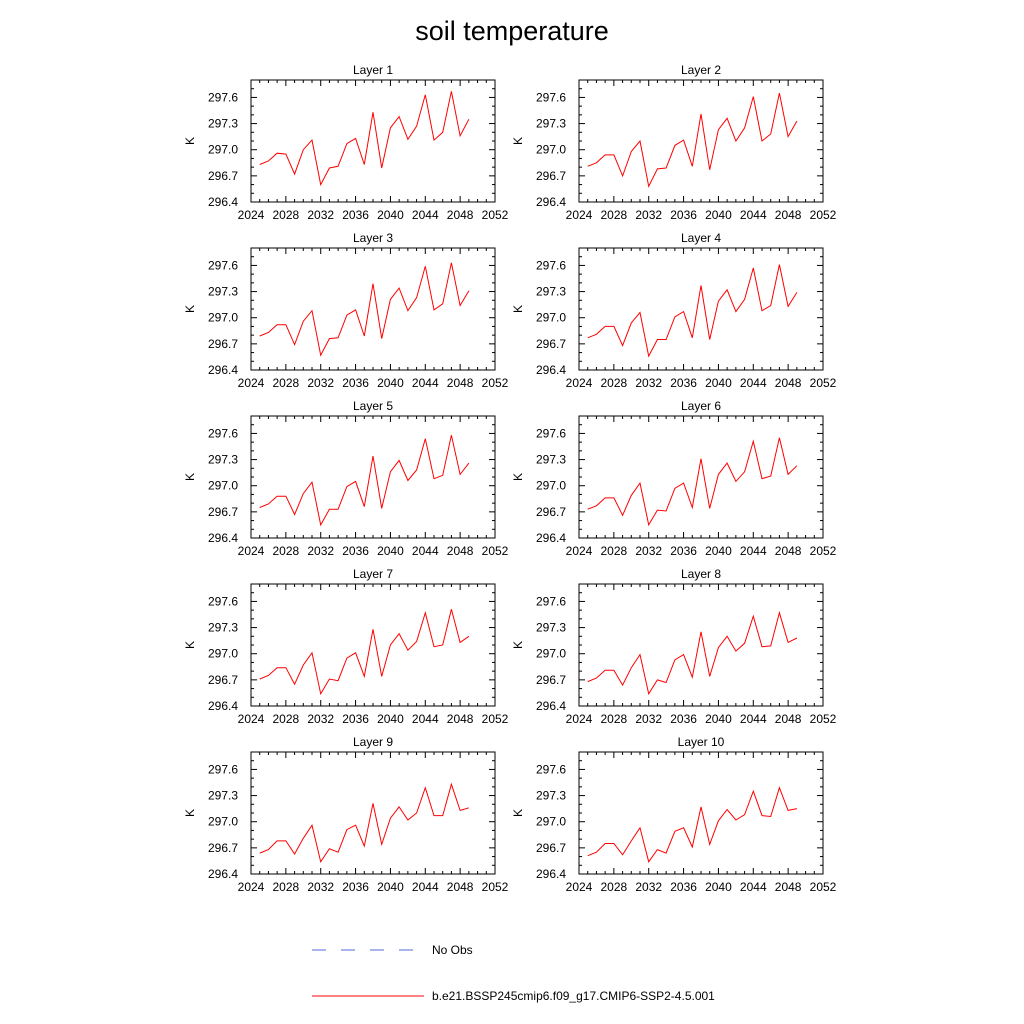 The image size is (1024, 1024). What do you see at coordinates (373, 238) in the screenshot?
I see `panel-title: Layer 3` at bounding box center [373, 238].